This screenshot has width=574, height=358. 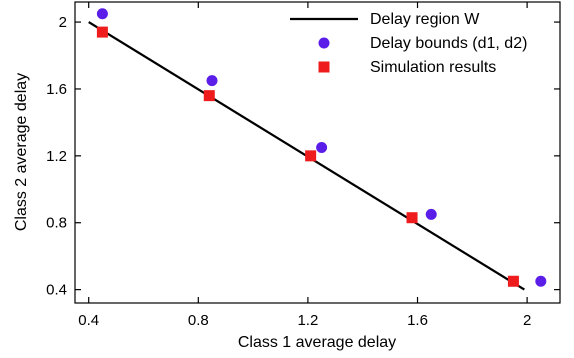 I want to click on y-tick-label: 1.2, so click(x=56, y=156).